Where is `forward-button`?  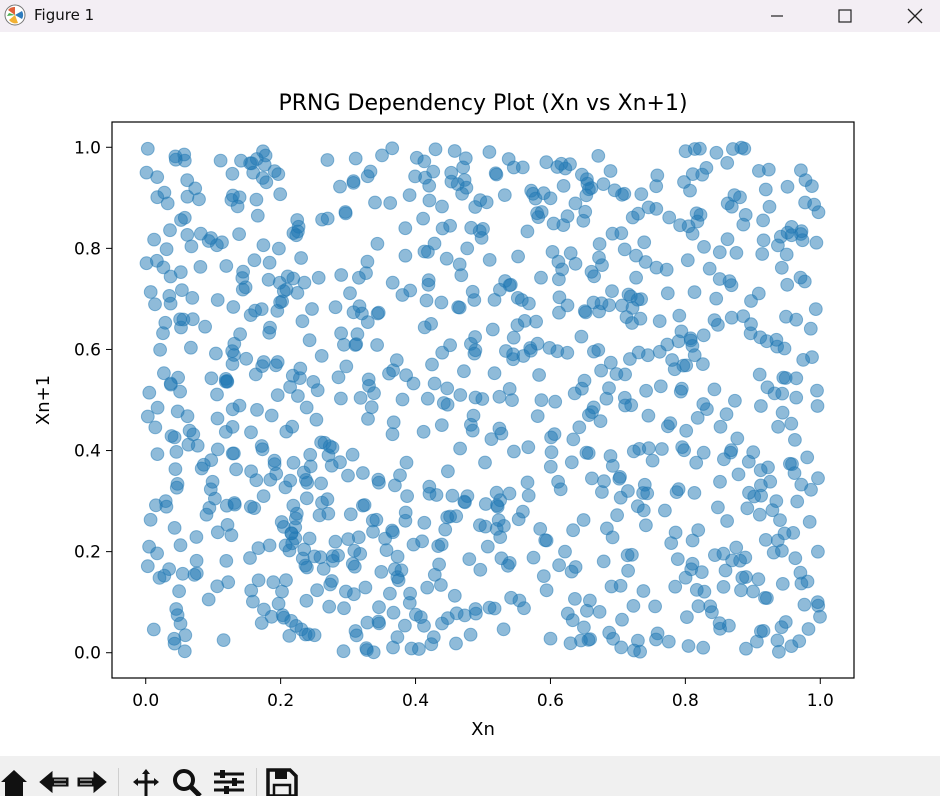
forward-button is located at coordinates (92, 782).